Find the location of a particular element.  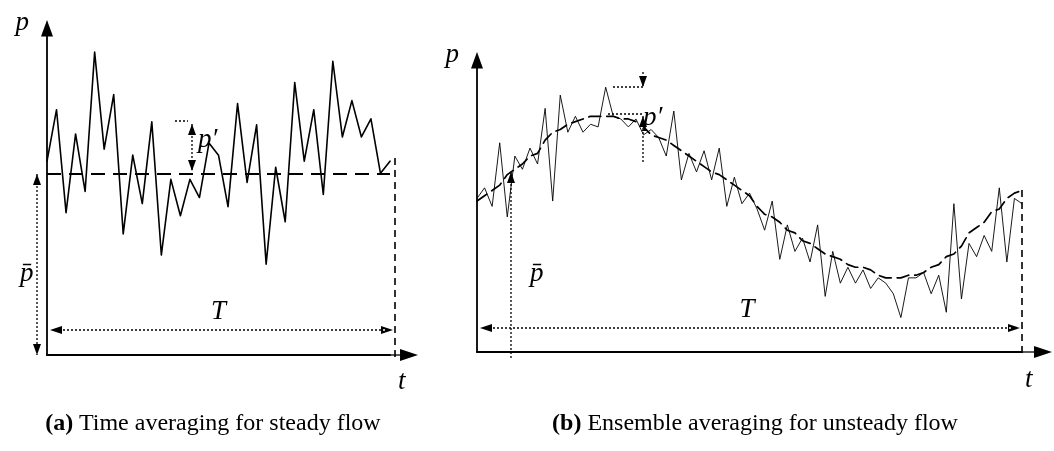

text: (a) Time averaging for steady flow is located at coordinates (213, 422).